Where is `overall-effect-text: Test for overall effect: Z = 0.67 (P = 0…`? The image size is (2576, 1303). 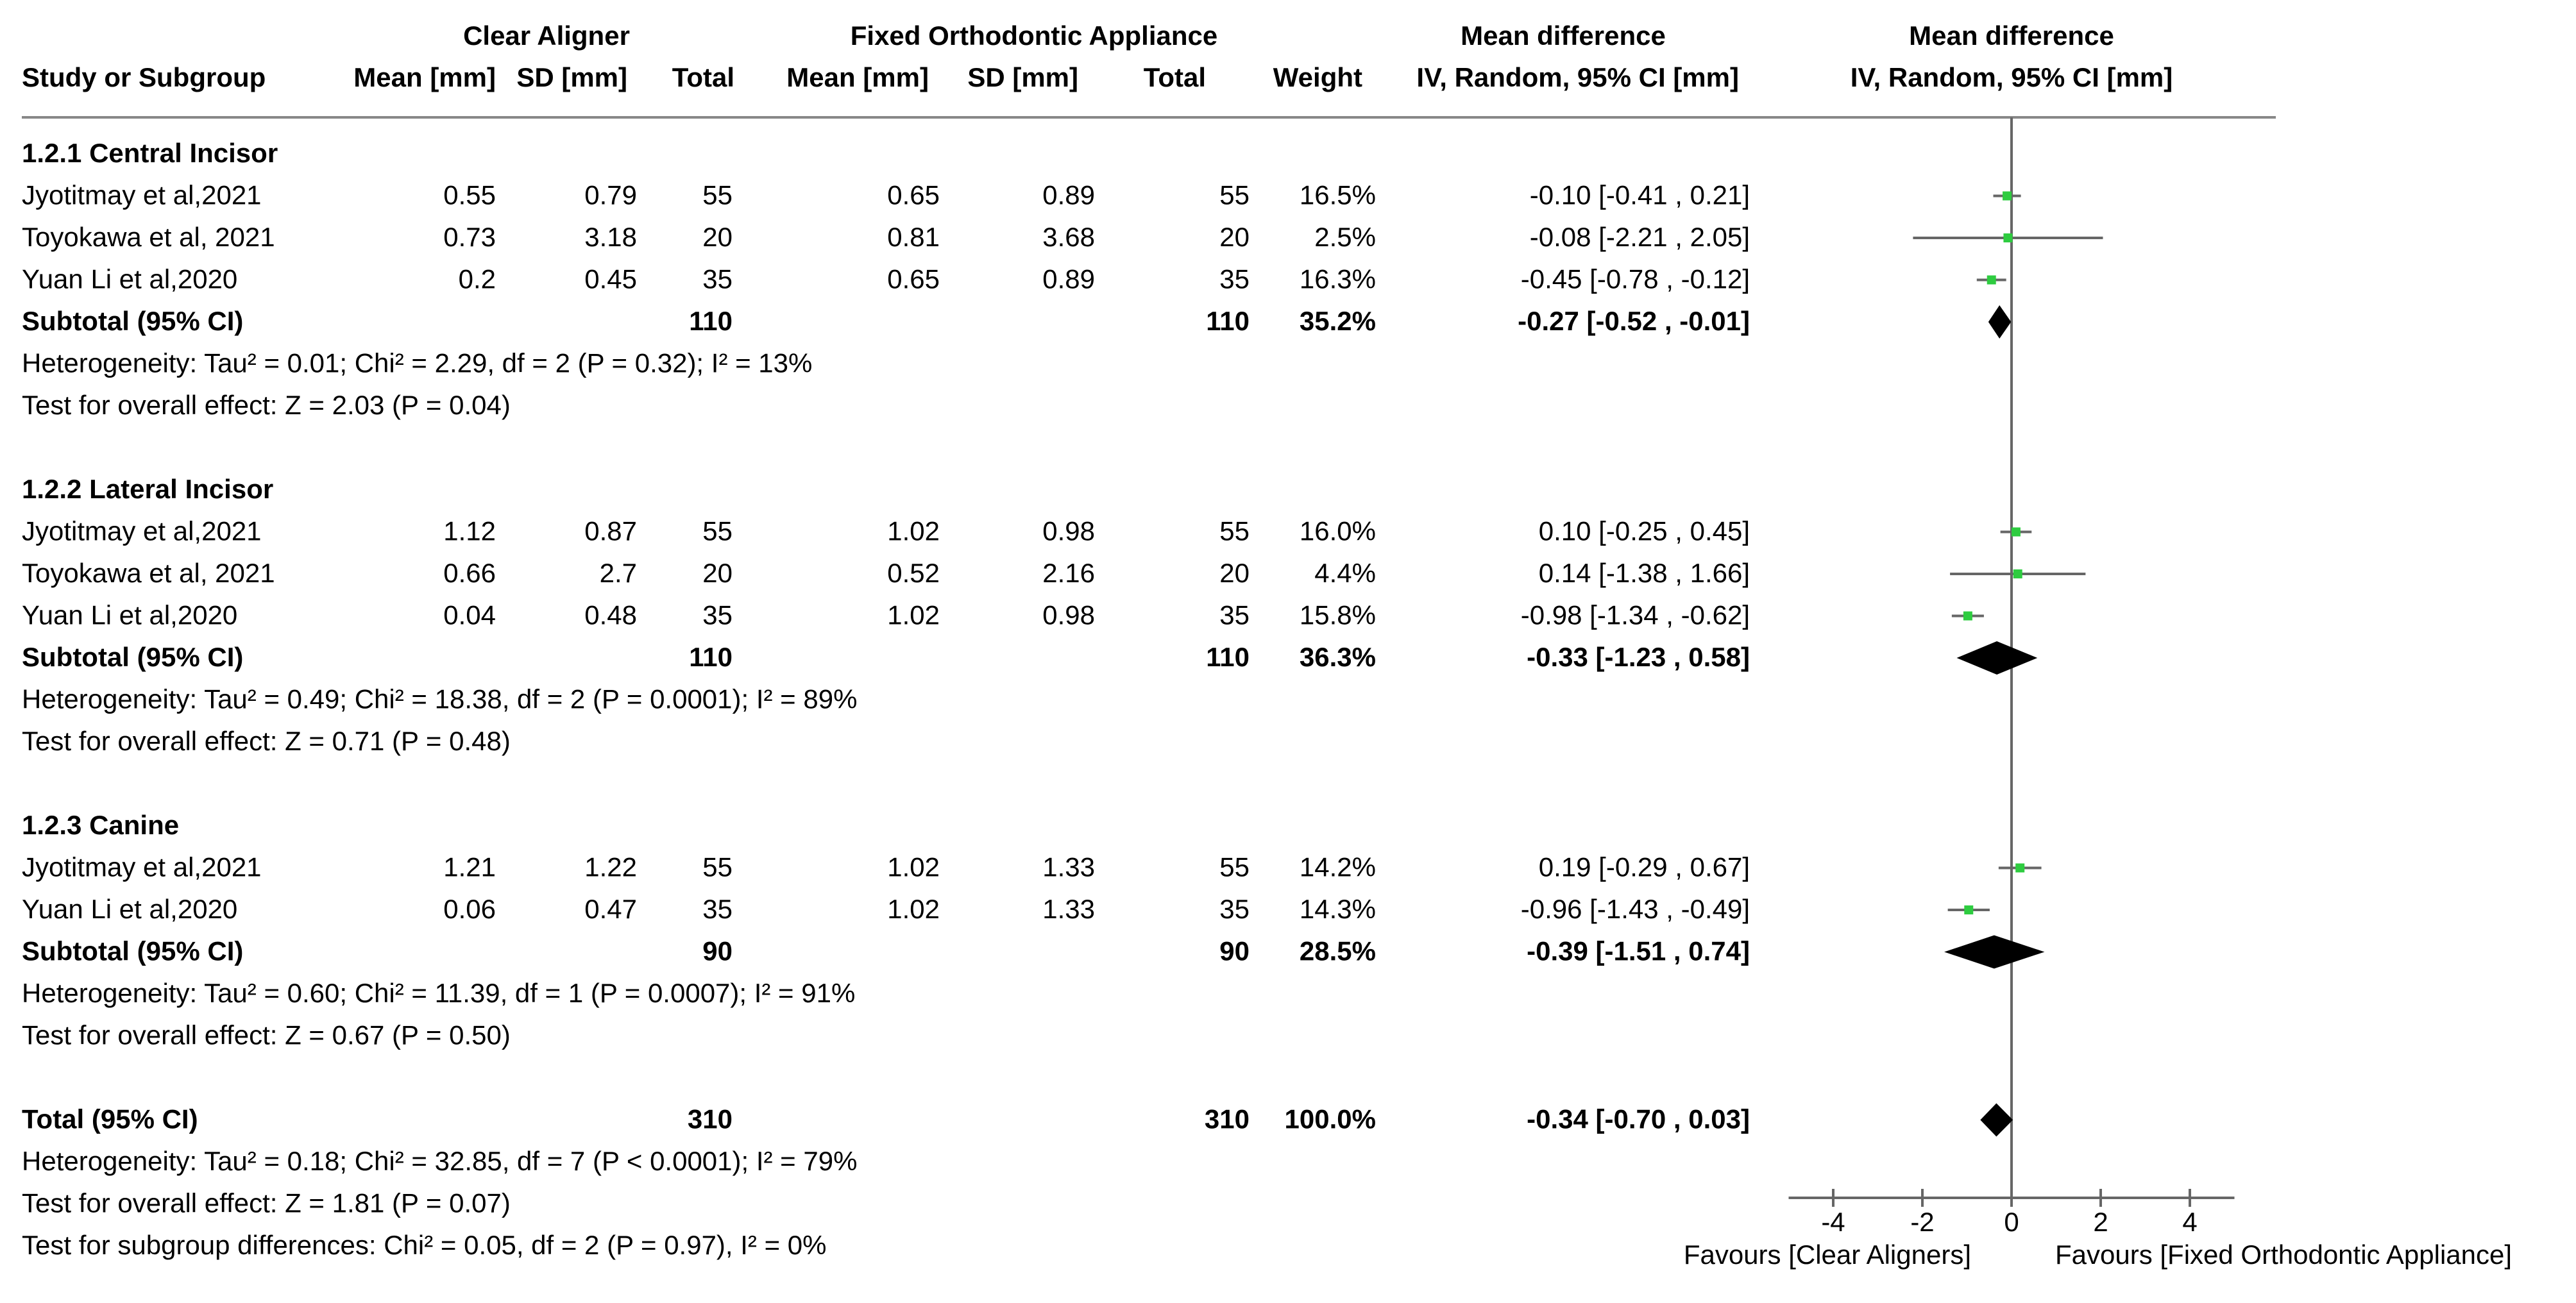
overall-effect-text: Test for overall effect: Z = 0.67 (P = 0… is located at coordinates (266, 1035).